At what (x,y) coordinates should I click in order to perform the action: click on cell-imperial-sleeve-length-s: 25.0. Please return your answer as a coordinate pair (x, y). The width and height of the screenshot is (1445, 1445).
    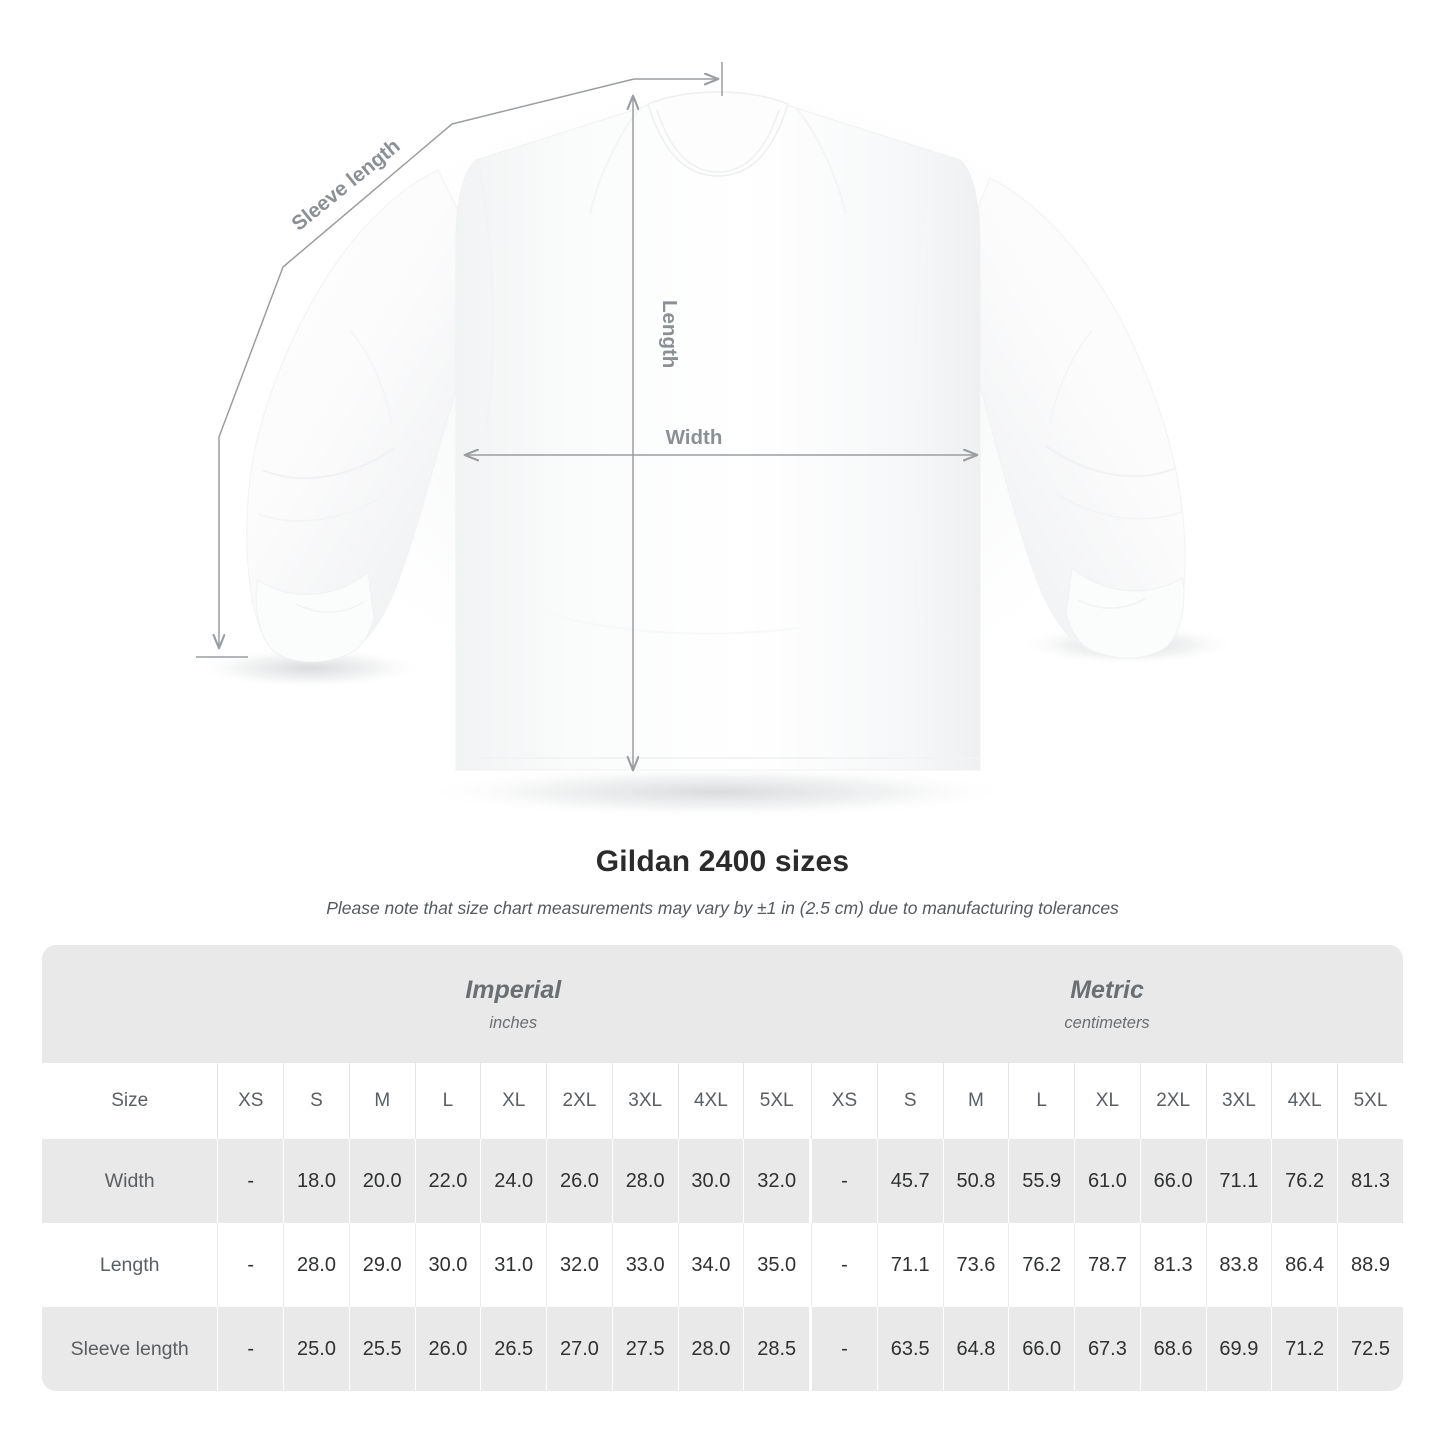
    Looking at the image, I should click on (316, 1349).